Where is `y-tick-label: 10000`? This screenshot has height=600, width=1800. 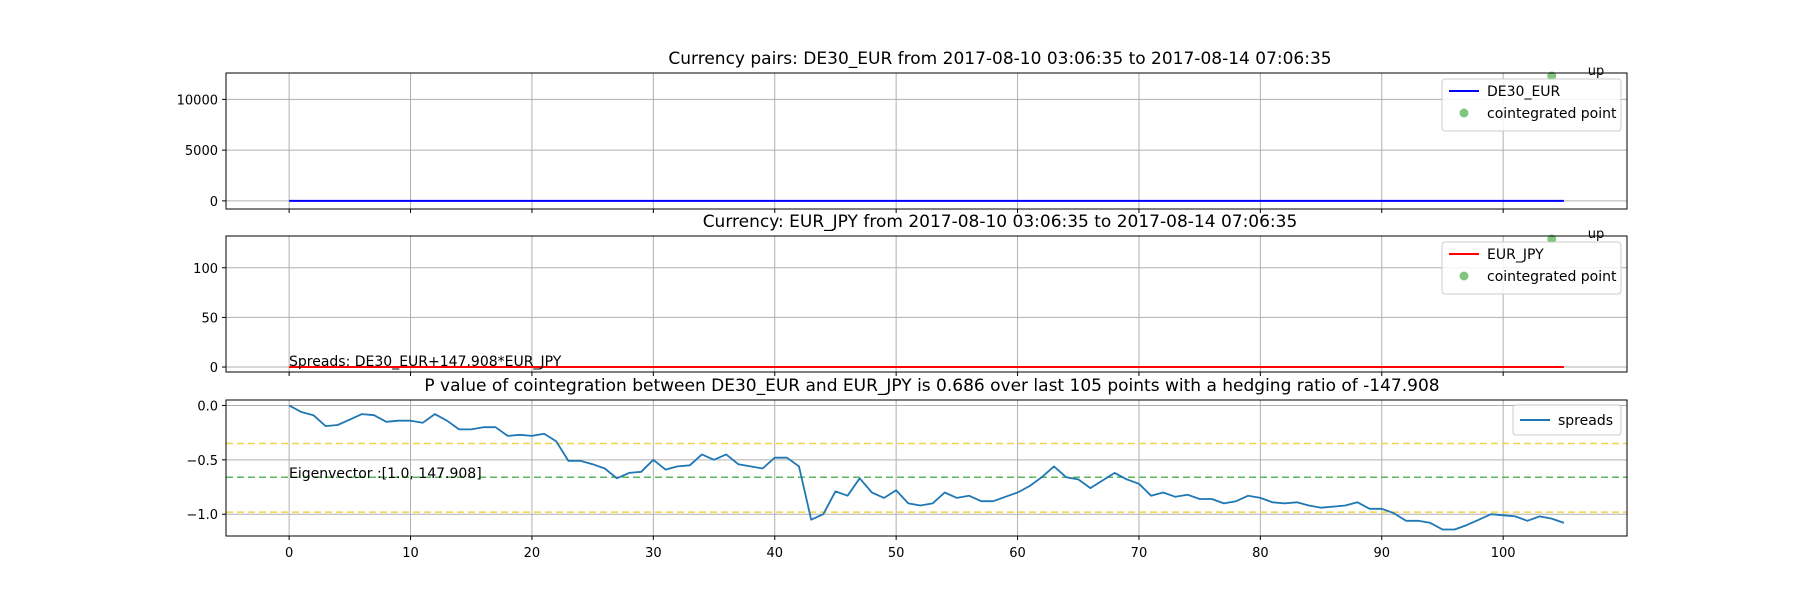
y-tick-label: 10000 is located at coordinates (197, 100).